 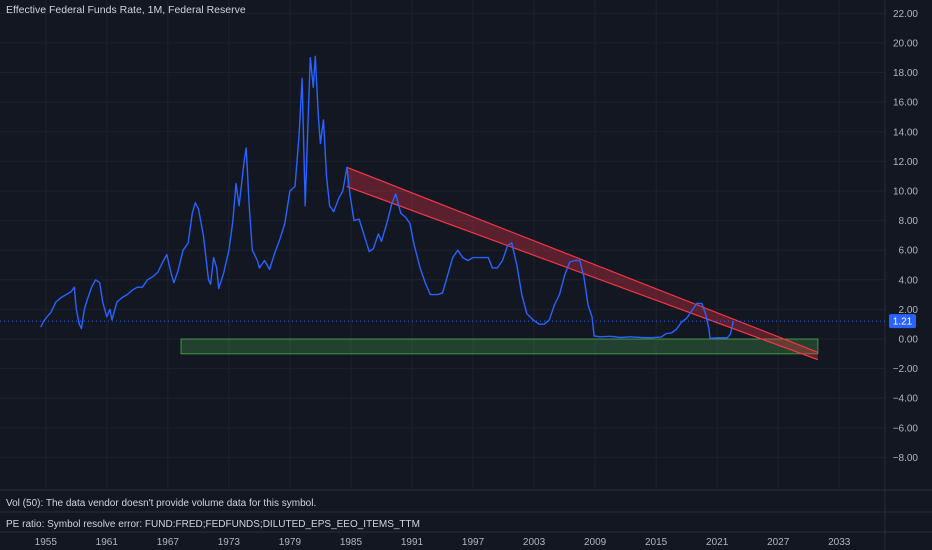 What do you see at coordinates (290, 542) in the screenshot?
I see `x-tick-label: 1979` at bounding box center [290, 542].